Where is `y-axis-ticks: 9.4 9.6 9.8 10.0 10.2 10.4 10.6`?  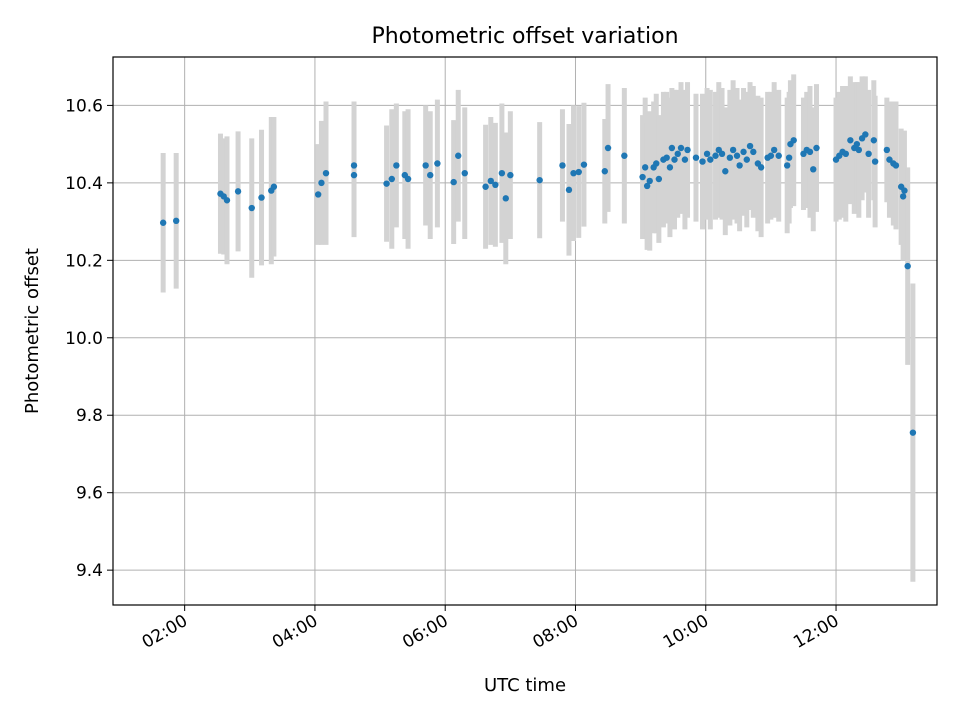
y-axis-ticks: 9.4 9.6 9.8 10.0 10.2 10.4 10.6 is located at coordinates (89, 338).